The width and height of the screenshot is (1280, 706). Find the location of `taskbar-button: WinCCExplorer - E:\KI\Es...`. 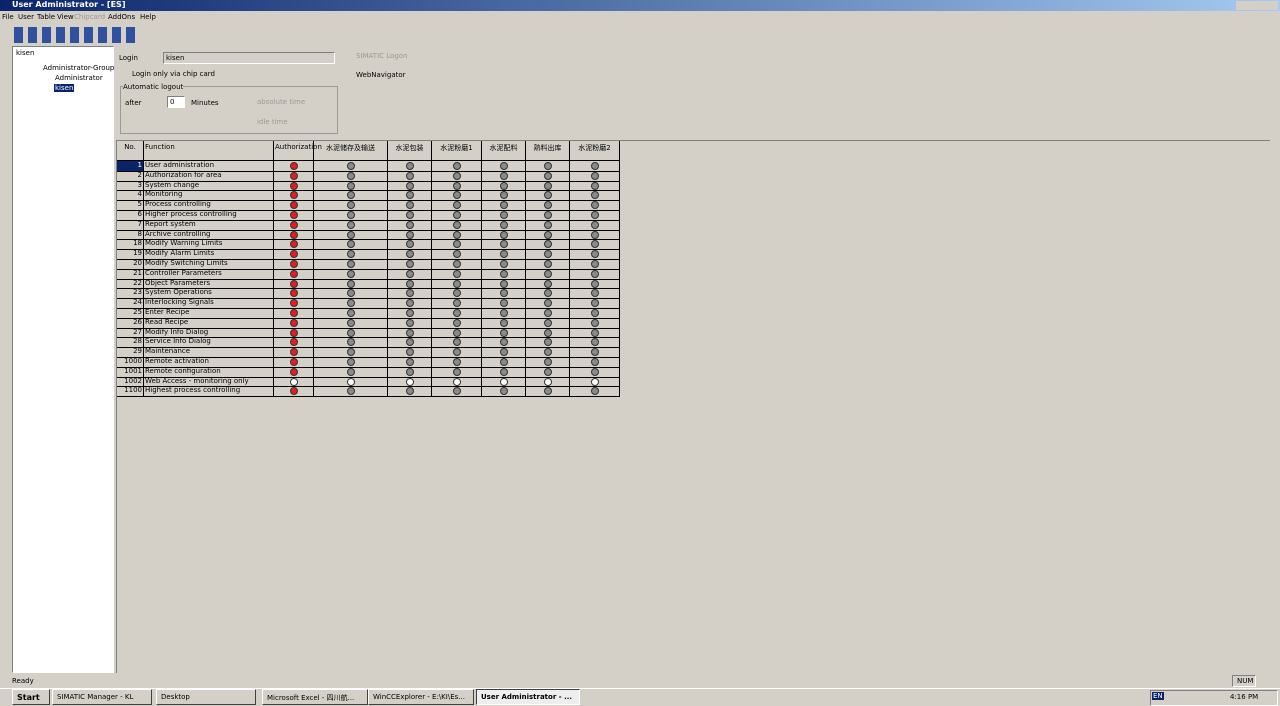

taskbar-button: WinCCExplorer - E:\KI\Es... is located at coordinates (421, 697).